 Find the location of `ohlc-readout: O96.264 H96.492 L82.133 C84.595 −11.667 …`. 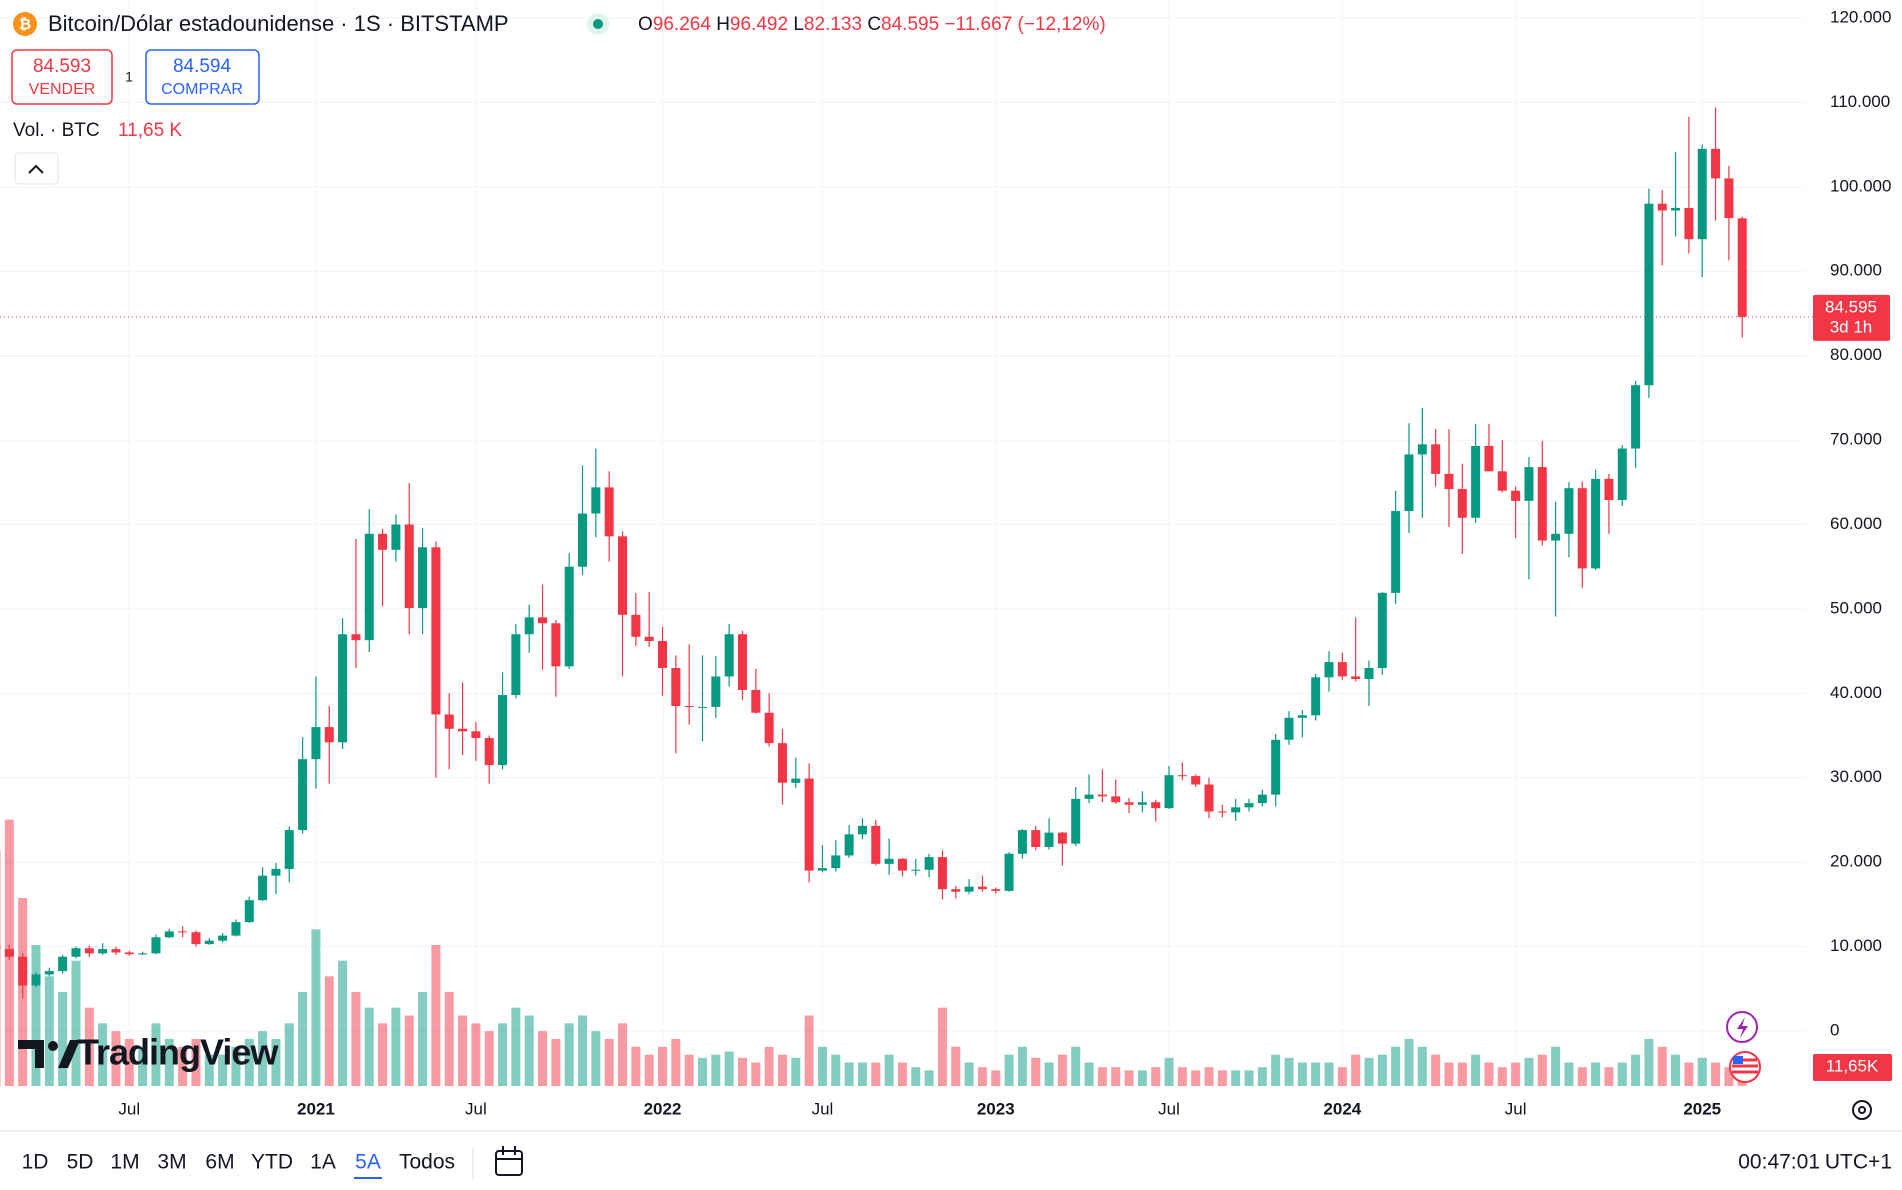

ohlc-readout: O96.264 H96.492 L82.133 C84.595 −11.667 … is located at coordinates (872, 24).